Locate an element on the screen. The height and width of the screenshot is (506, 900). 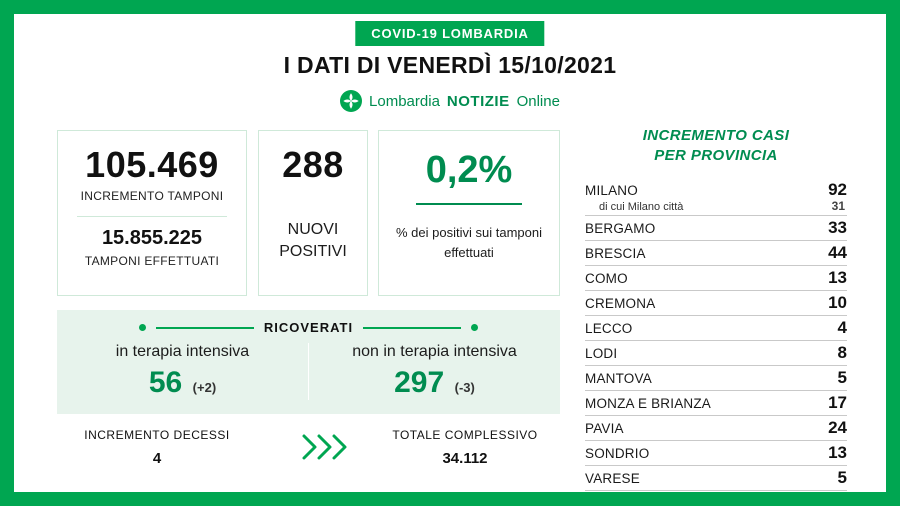
province-row-main: CREMONA 10 is located at coordinates (716, 303).